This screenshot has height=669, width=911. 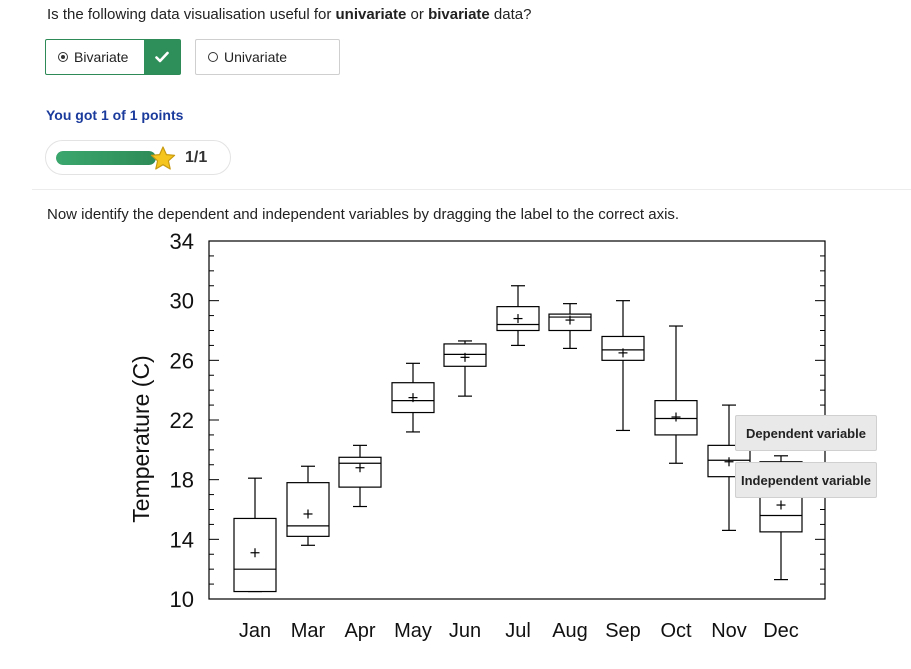 What do you see at coordinates (570, 631) in the screenshot?
I see `x-tick-label: Aug` at bounding box center [570, 631].